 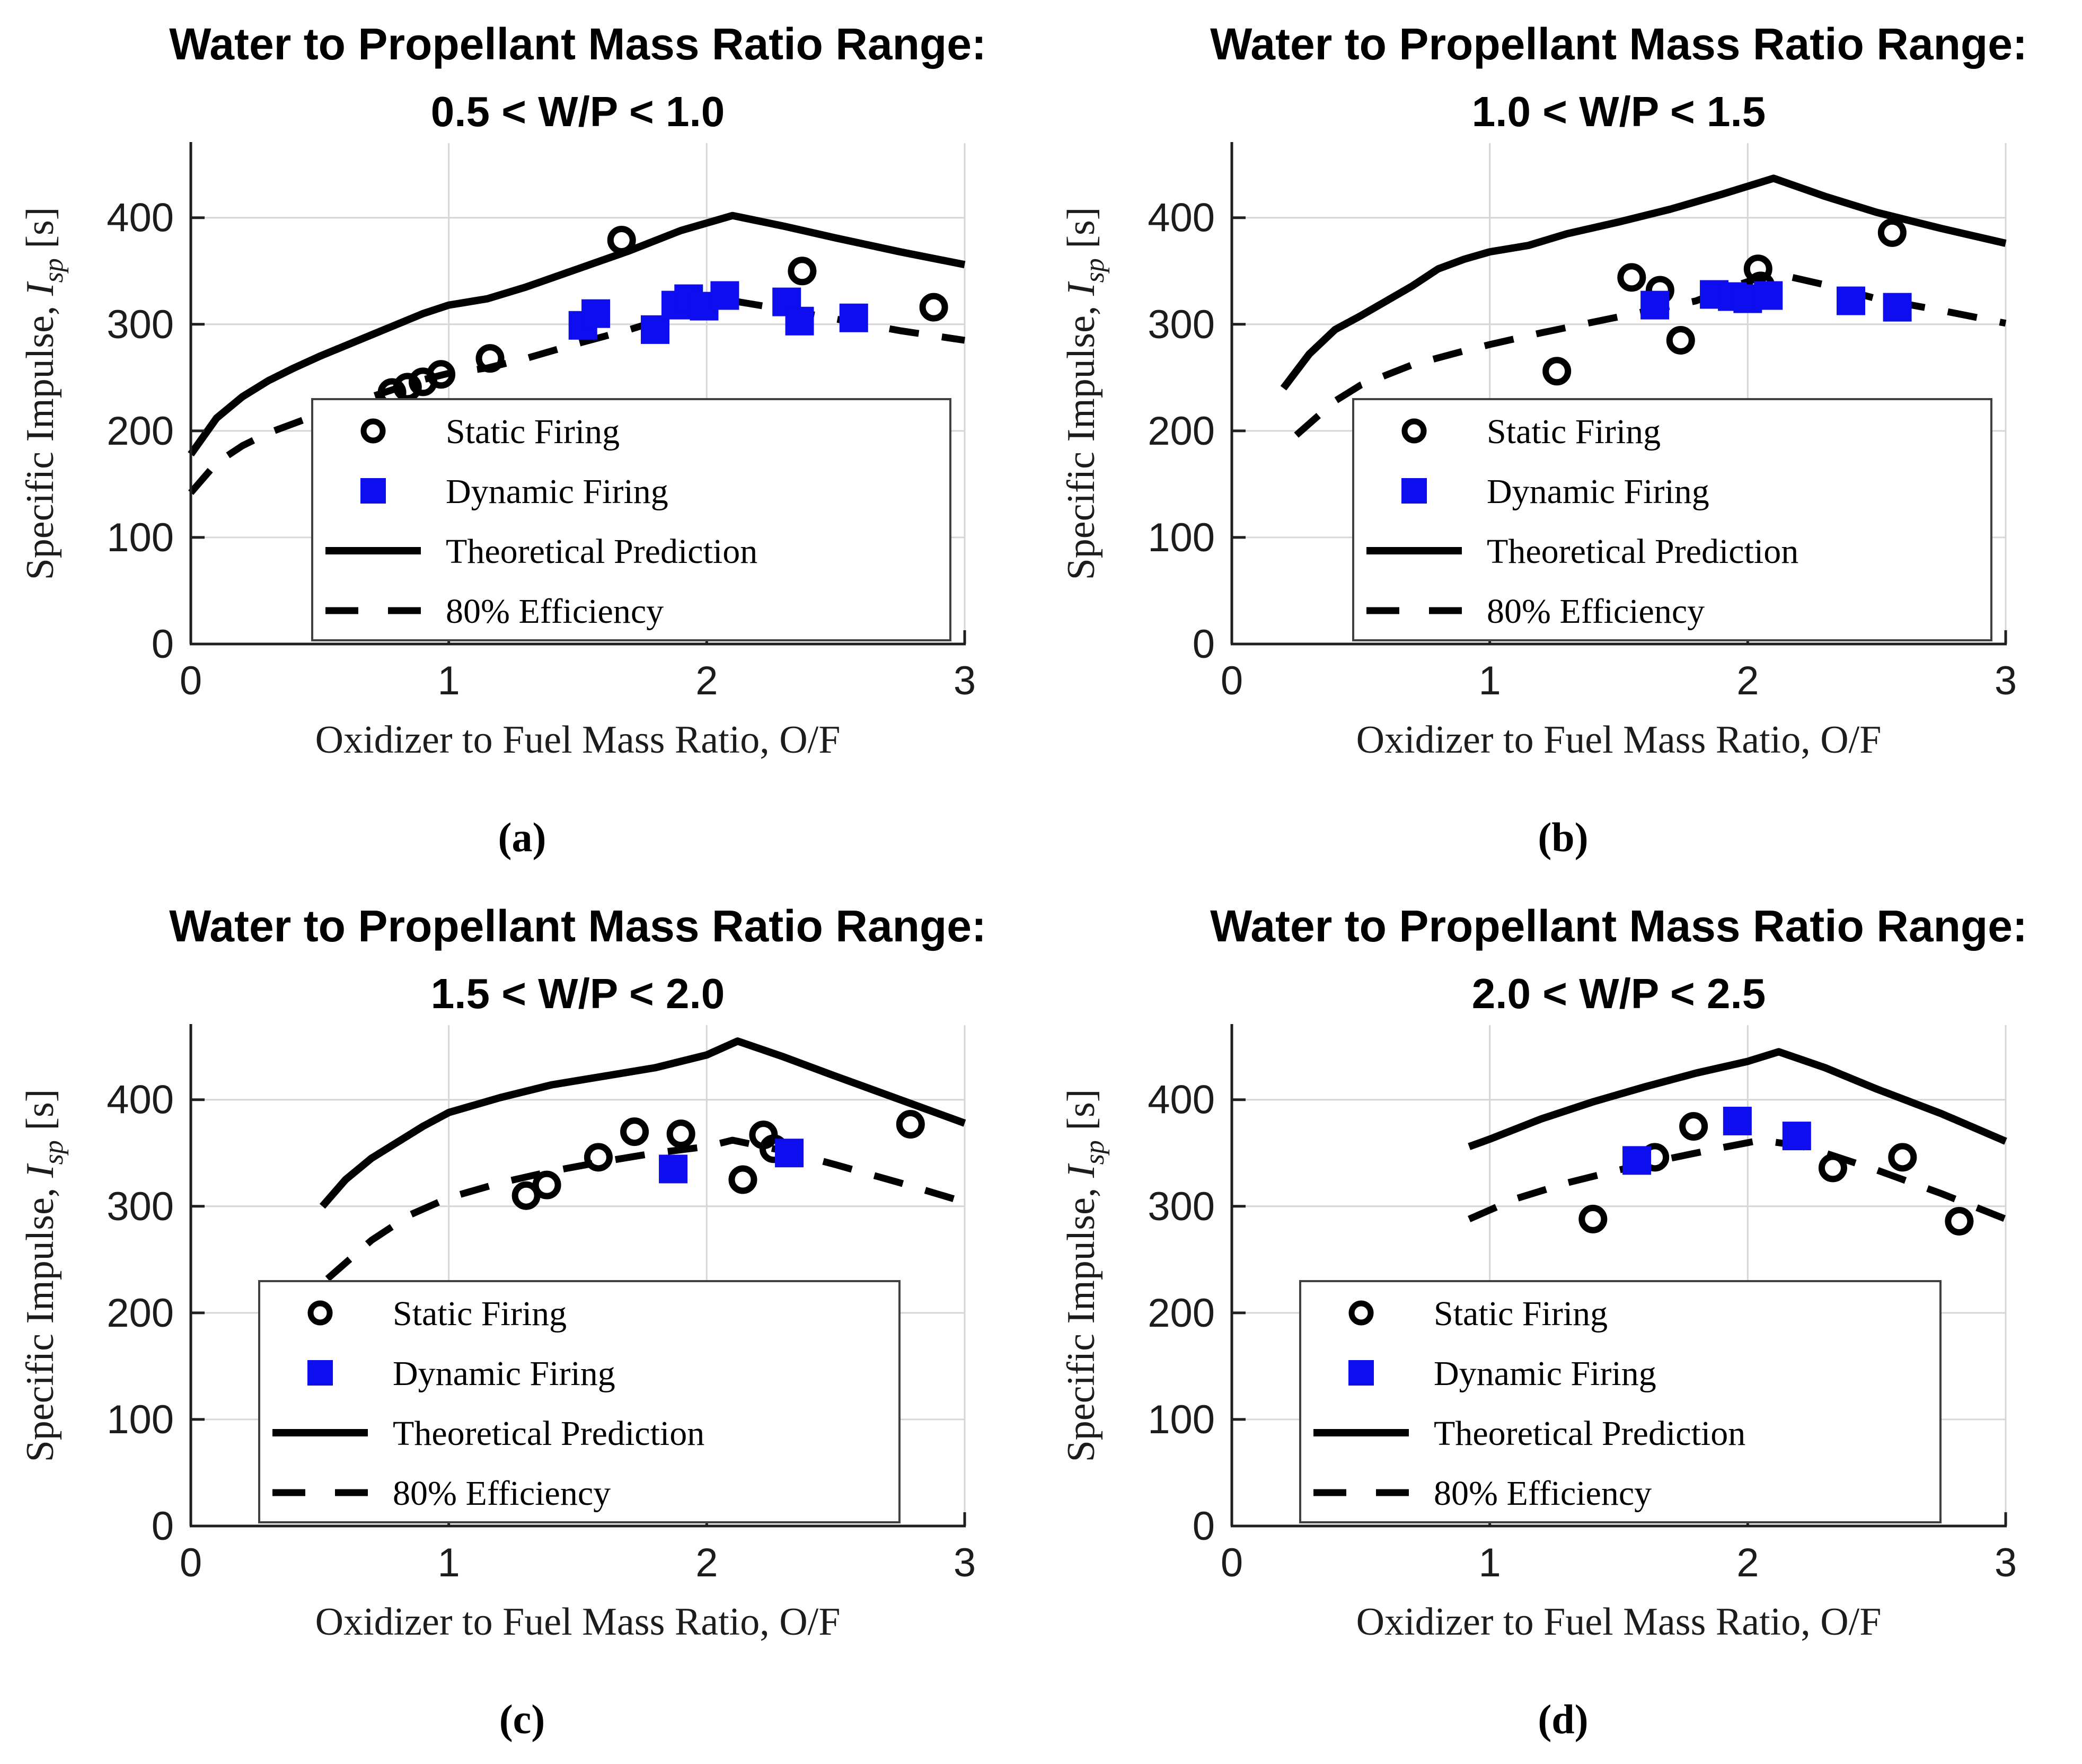 I want to click on chart-subtitle: 0.5 < W/P < 1.0, so click(x=578, y=111).